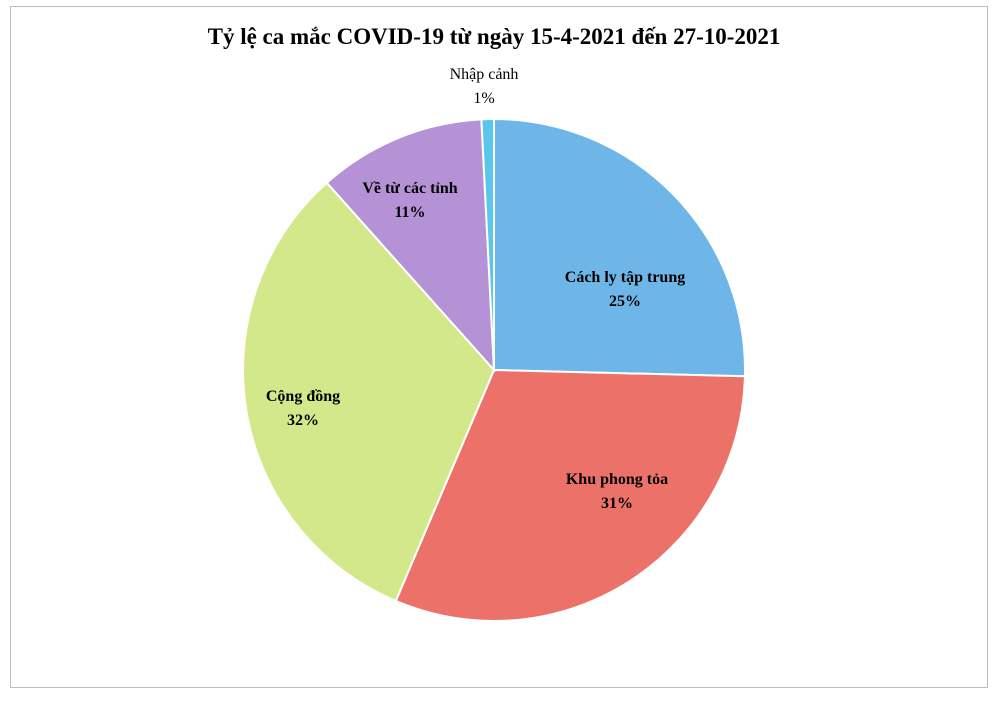 The height and width of the screenshot is (701, 1000). Describe the element at coordinates (617, 479) in the screenshot. I see `slice-label: Khu phong tỏa` at that location.